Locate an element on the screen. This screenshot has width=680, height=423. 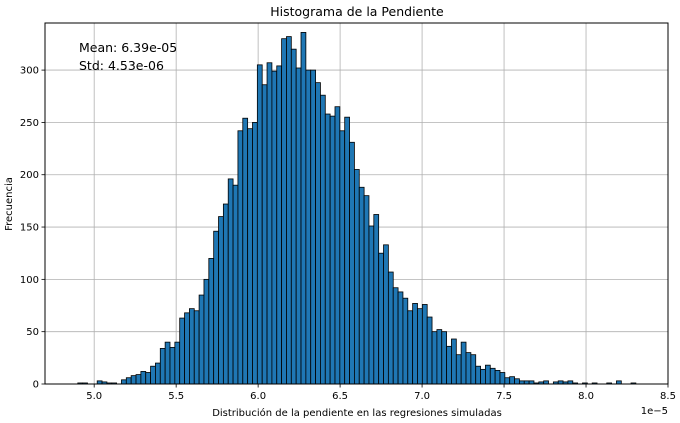
y-tick-label: 300 is located at coordinates (29, 71).